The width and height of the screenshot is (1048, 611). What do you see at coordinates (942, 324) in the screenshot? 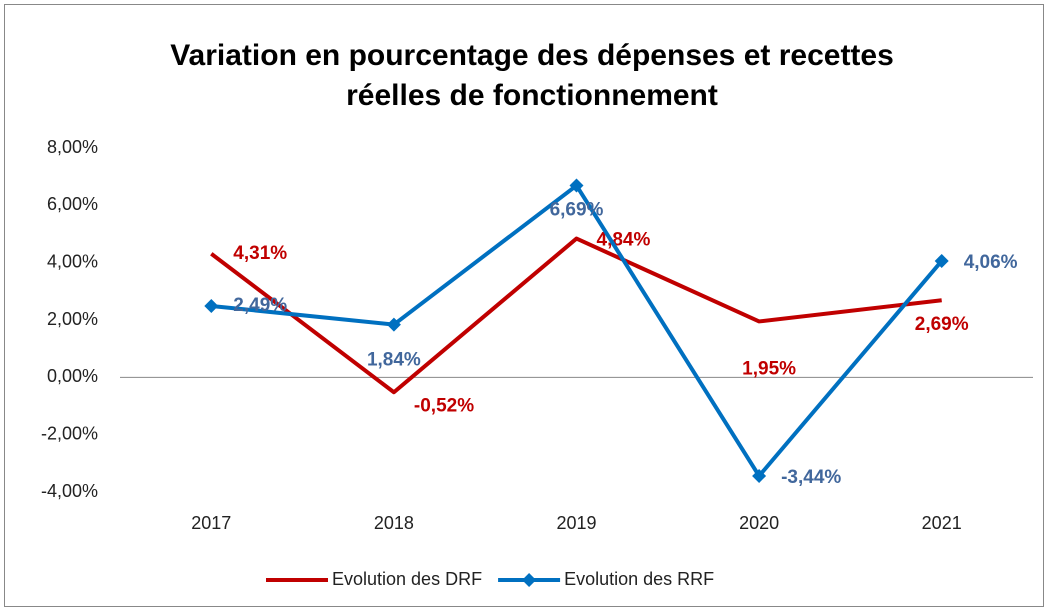
I see `data-label: 2,69%` at bounding box center [942, 324].